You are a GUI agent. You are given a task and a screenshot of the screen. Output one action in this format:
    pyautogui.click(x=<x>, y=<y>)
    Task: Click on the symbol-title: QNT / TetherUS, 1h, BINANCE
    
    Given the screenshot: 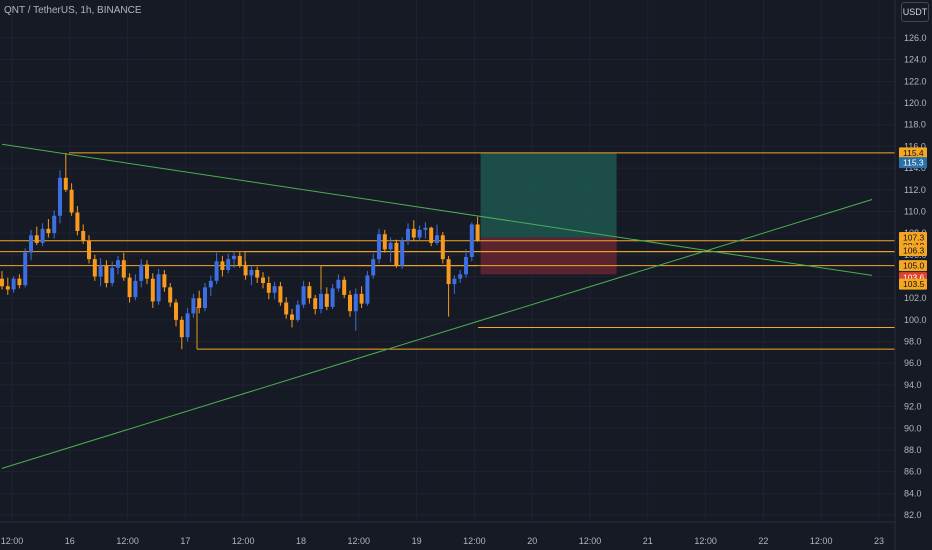 What is the action you would take?
    pyautogui.click(x=73, y=10)
    